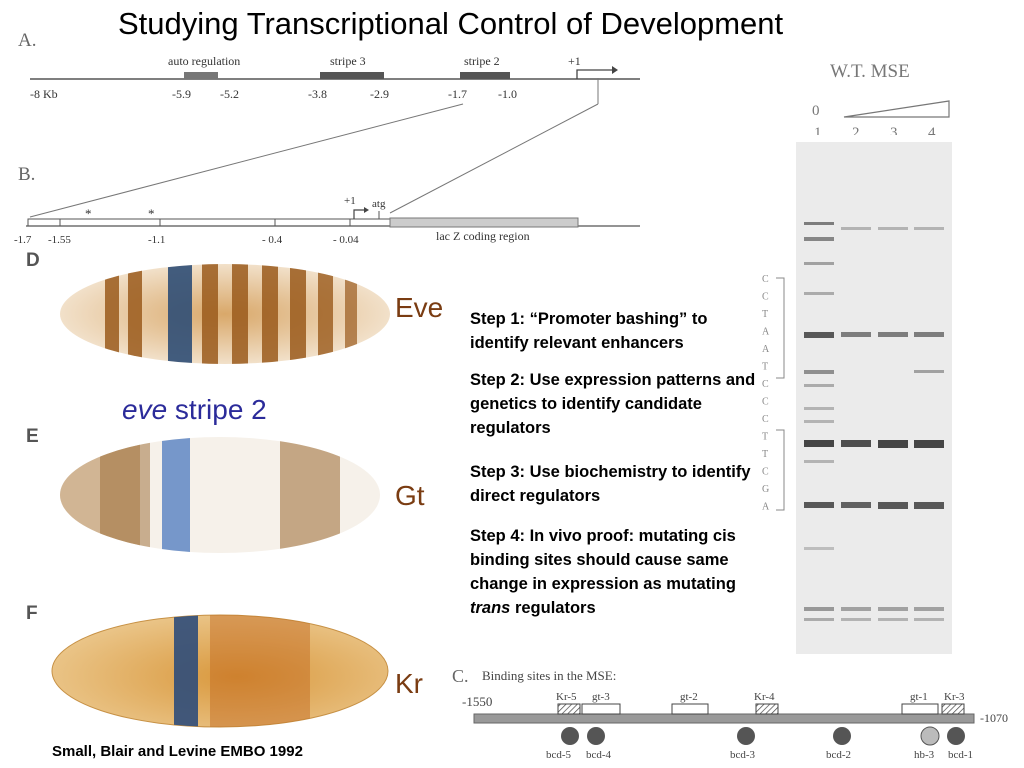 The image size is (1024, 768). Describe the element at coordinates (225, 314) in the screenshot. I see `embryo-eve` at that location.